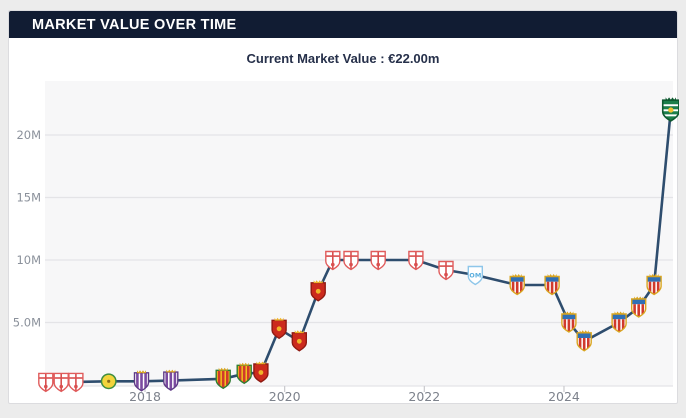 Image resolution: width=686 pixels, height=418 pixels. I want to click on x-tick-label: 2020, so click(285, 396).